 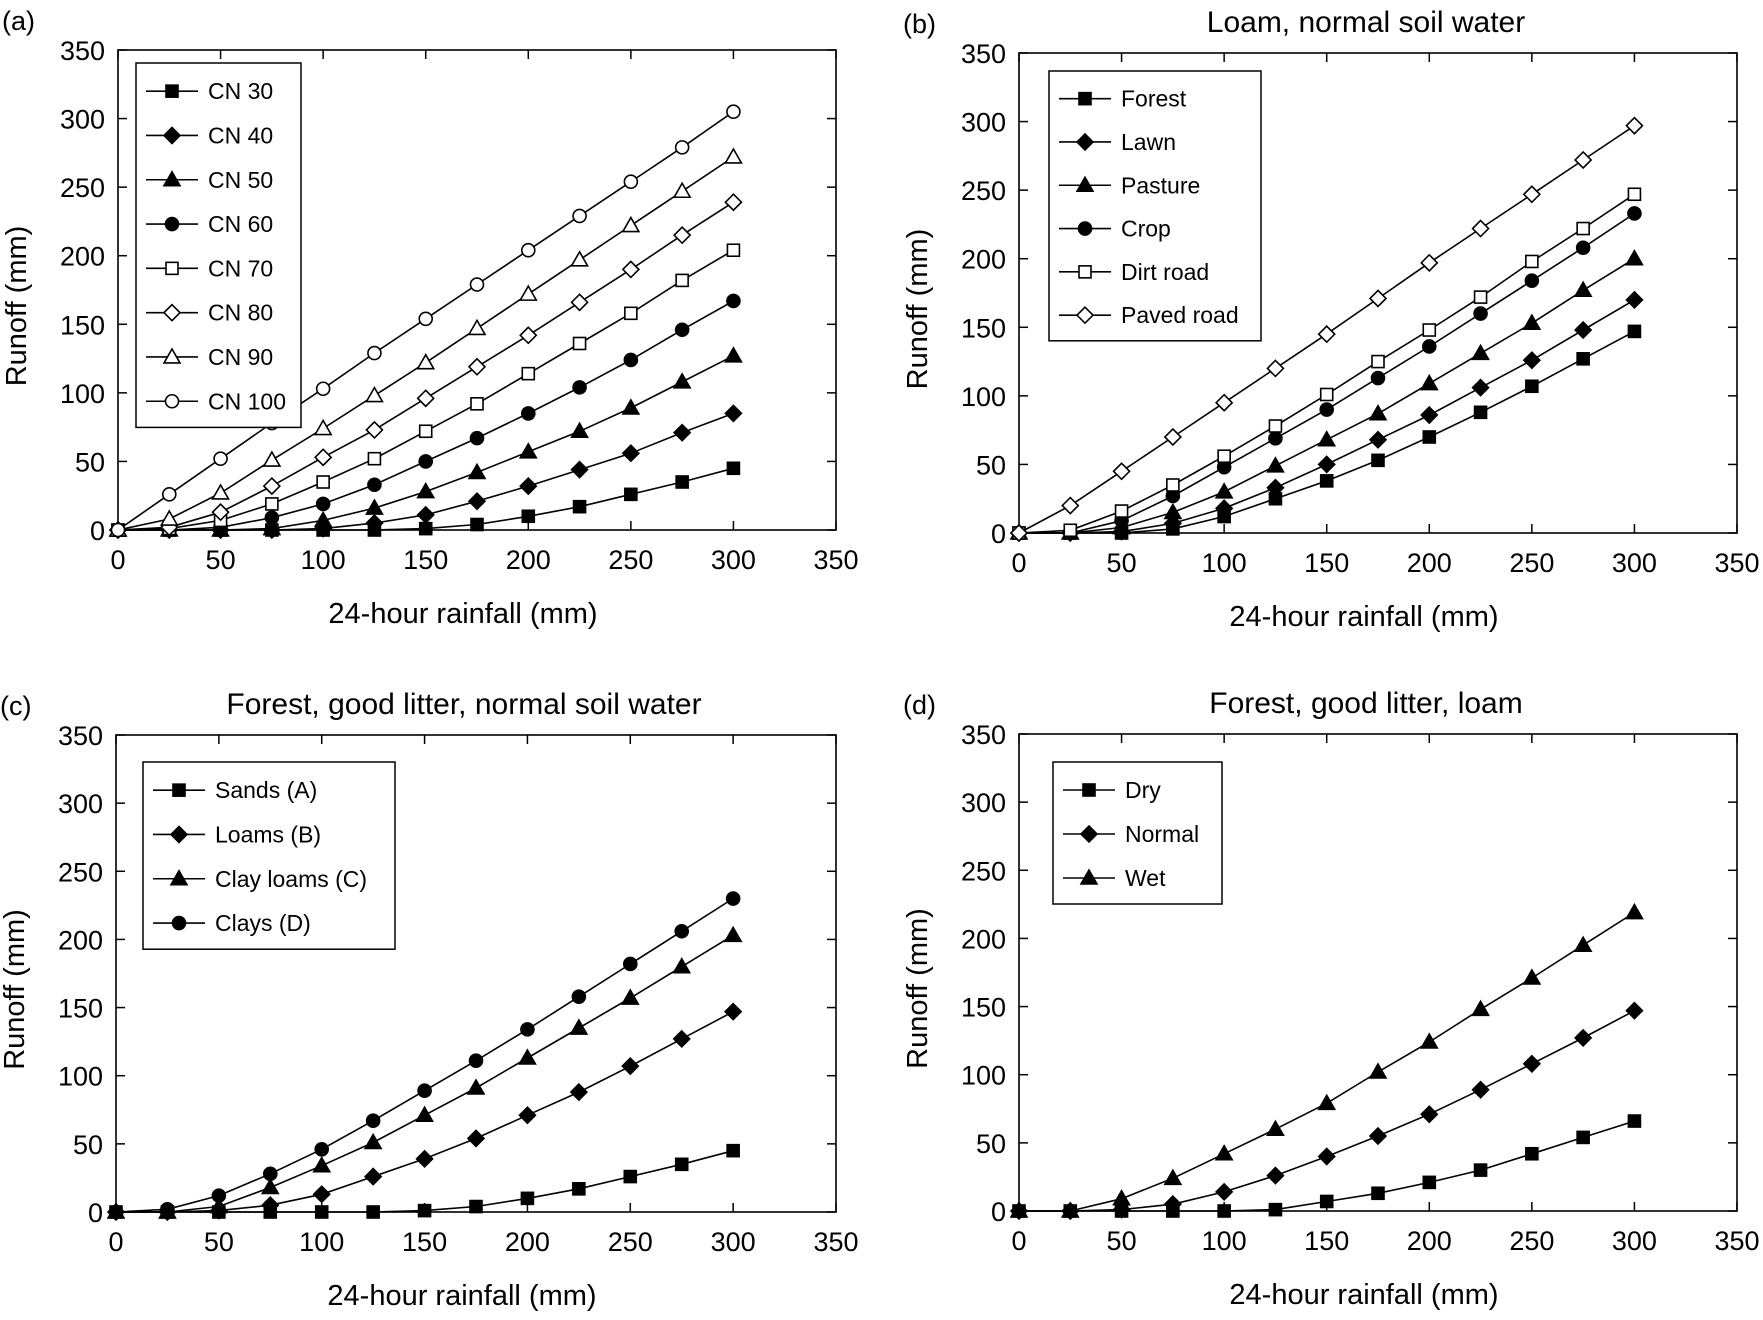 What do you see at coordinates (461, 1296) in the screenshot?
I see `panel-c-x-axis-title: 24-hour rainfall (mm)` at bounding box center [461, 1296].